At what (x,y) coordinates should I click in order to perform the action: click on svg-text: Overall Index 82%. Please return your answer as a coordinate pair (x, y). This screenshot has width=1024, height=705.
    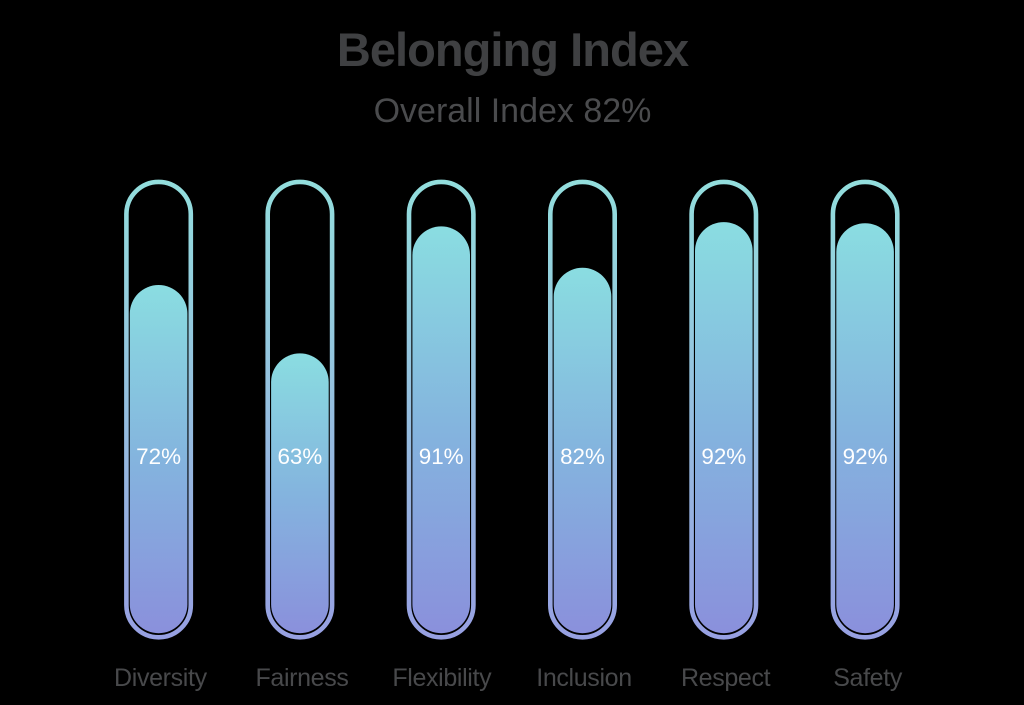
    Looking at the image, I should click on (513, 111).